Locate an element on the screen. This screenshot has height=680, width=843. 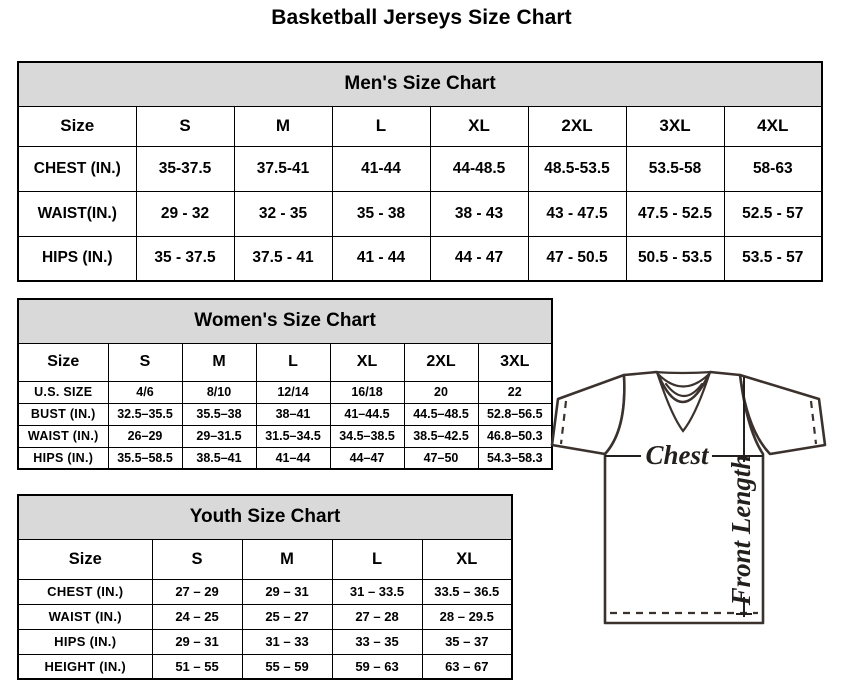
table-cell: 44-48.5 is located at coordinates (479, 168).